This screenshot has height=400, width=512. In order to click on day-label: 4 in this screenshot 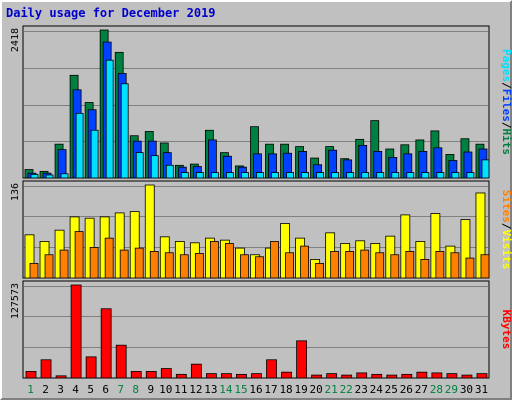, I will do `click(75, 389)`.